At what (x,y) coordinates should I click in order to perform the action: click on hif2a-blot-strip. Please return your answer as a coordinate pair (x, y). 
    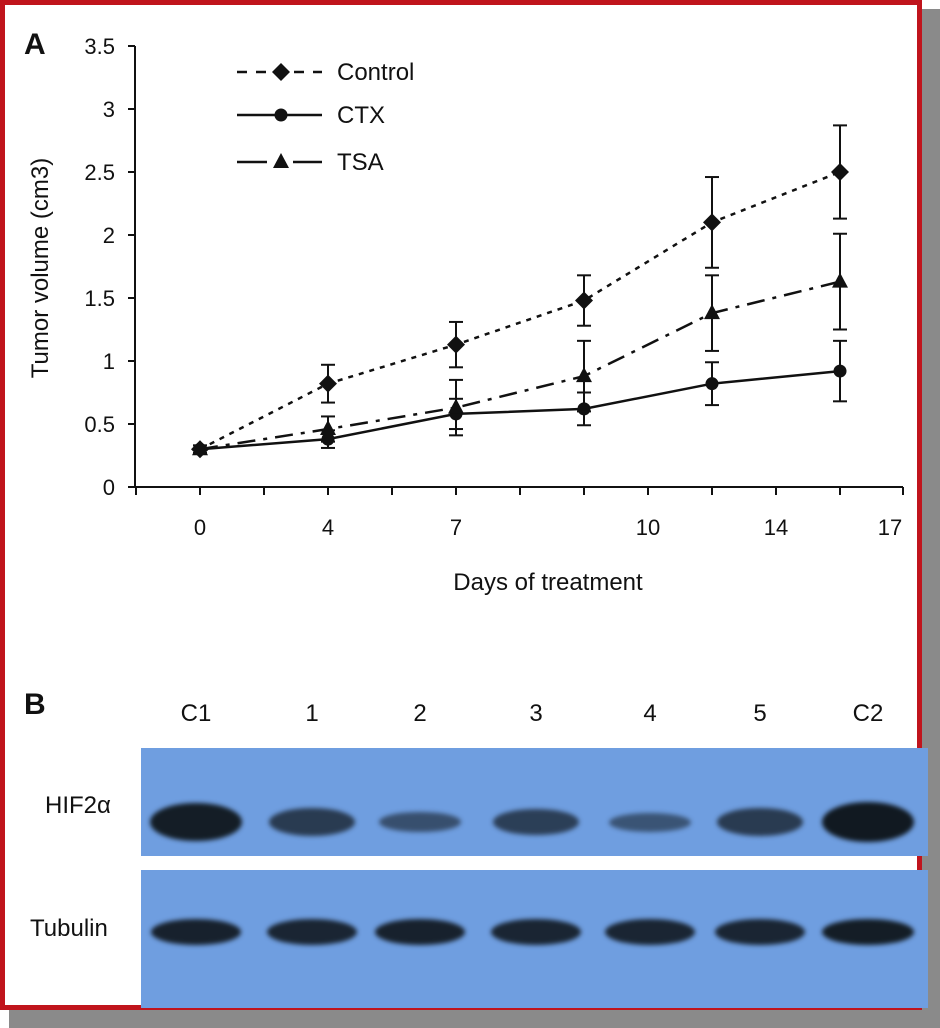
    Looking at the image, I should click on (534, 802).